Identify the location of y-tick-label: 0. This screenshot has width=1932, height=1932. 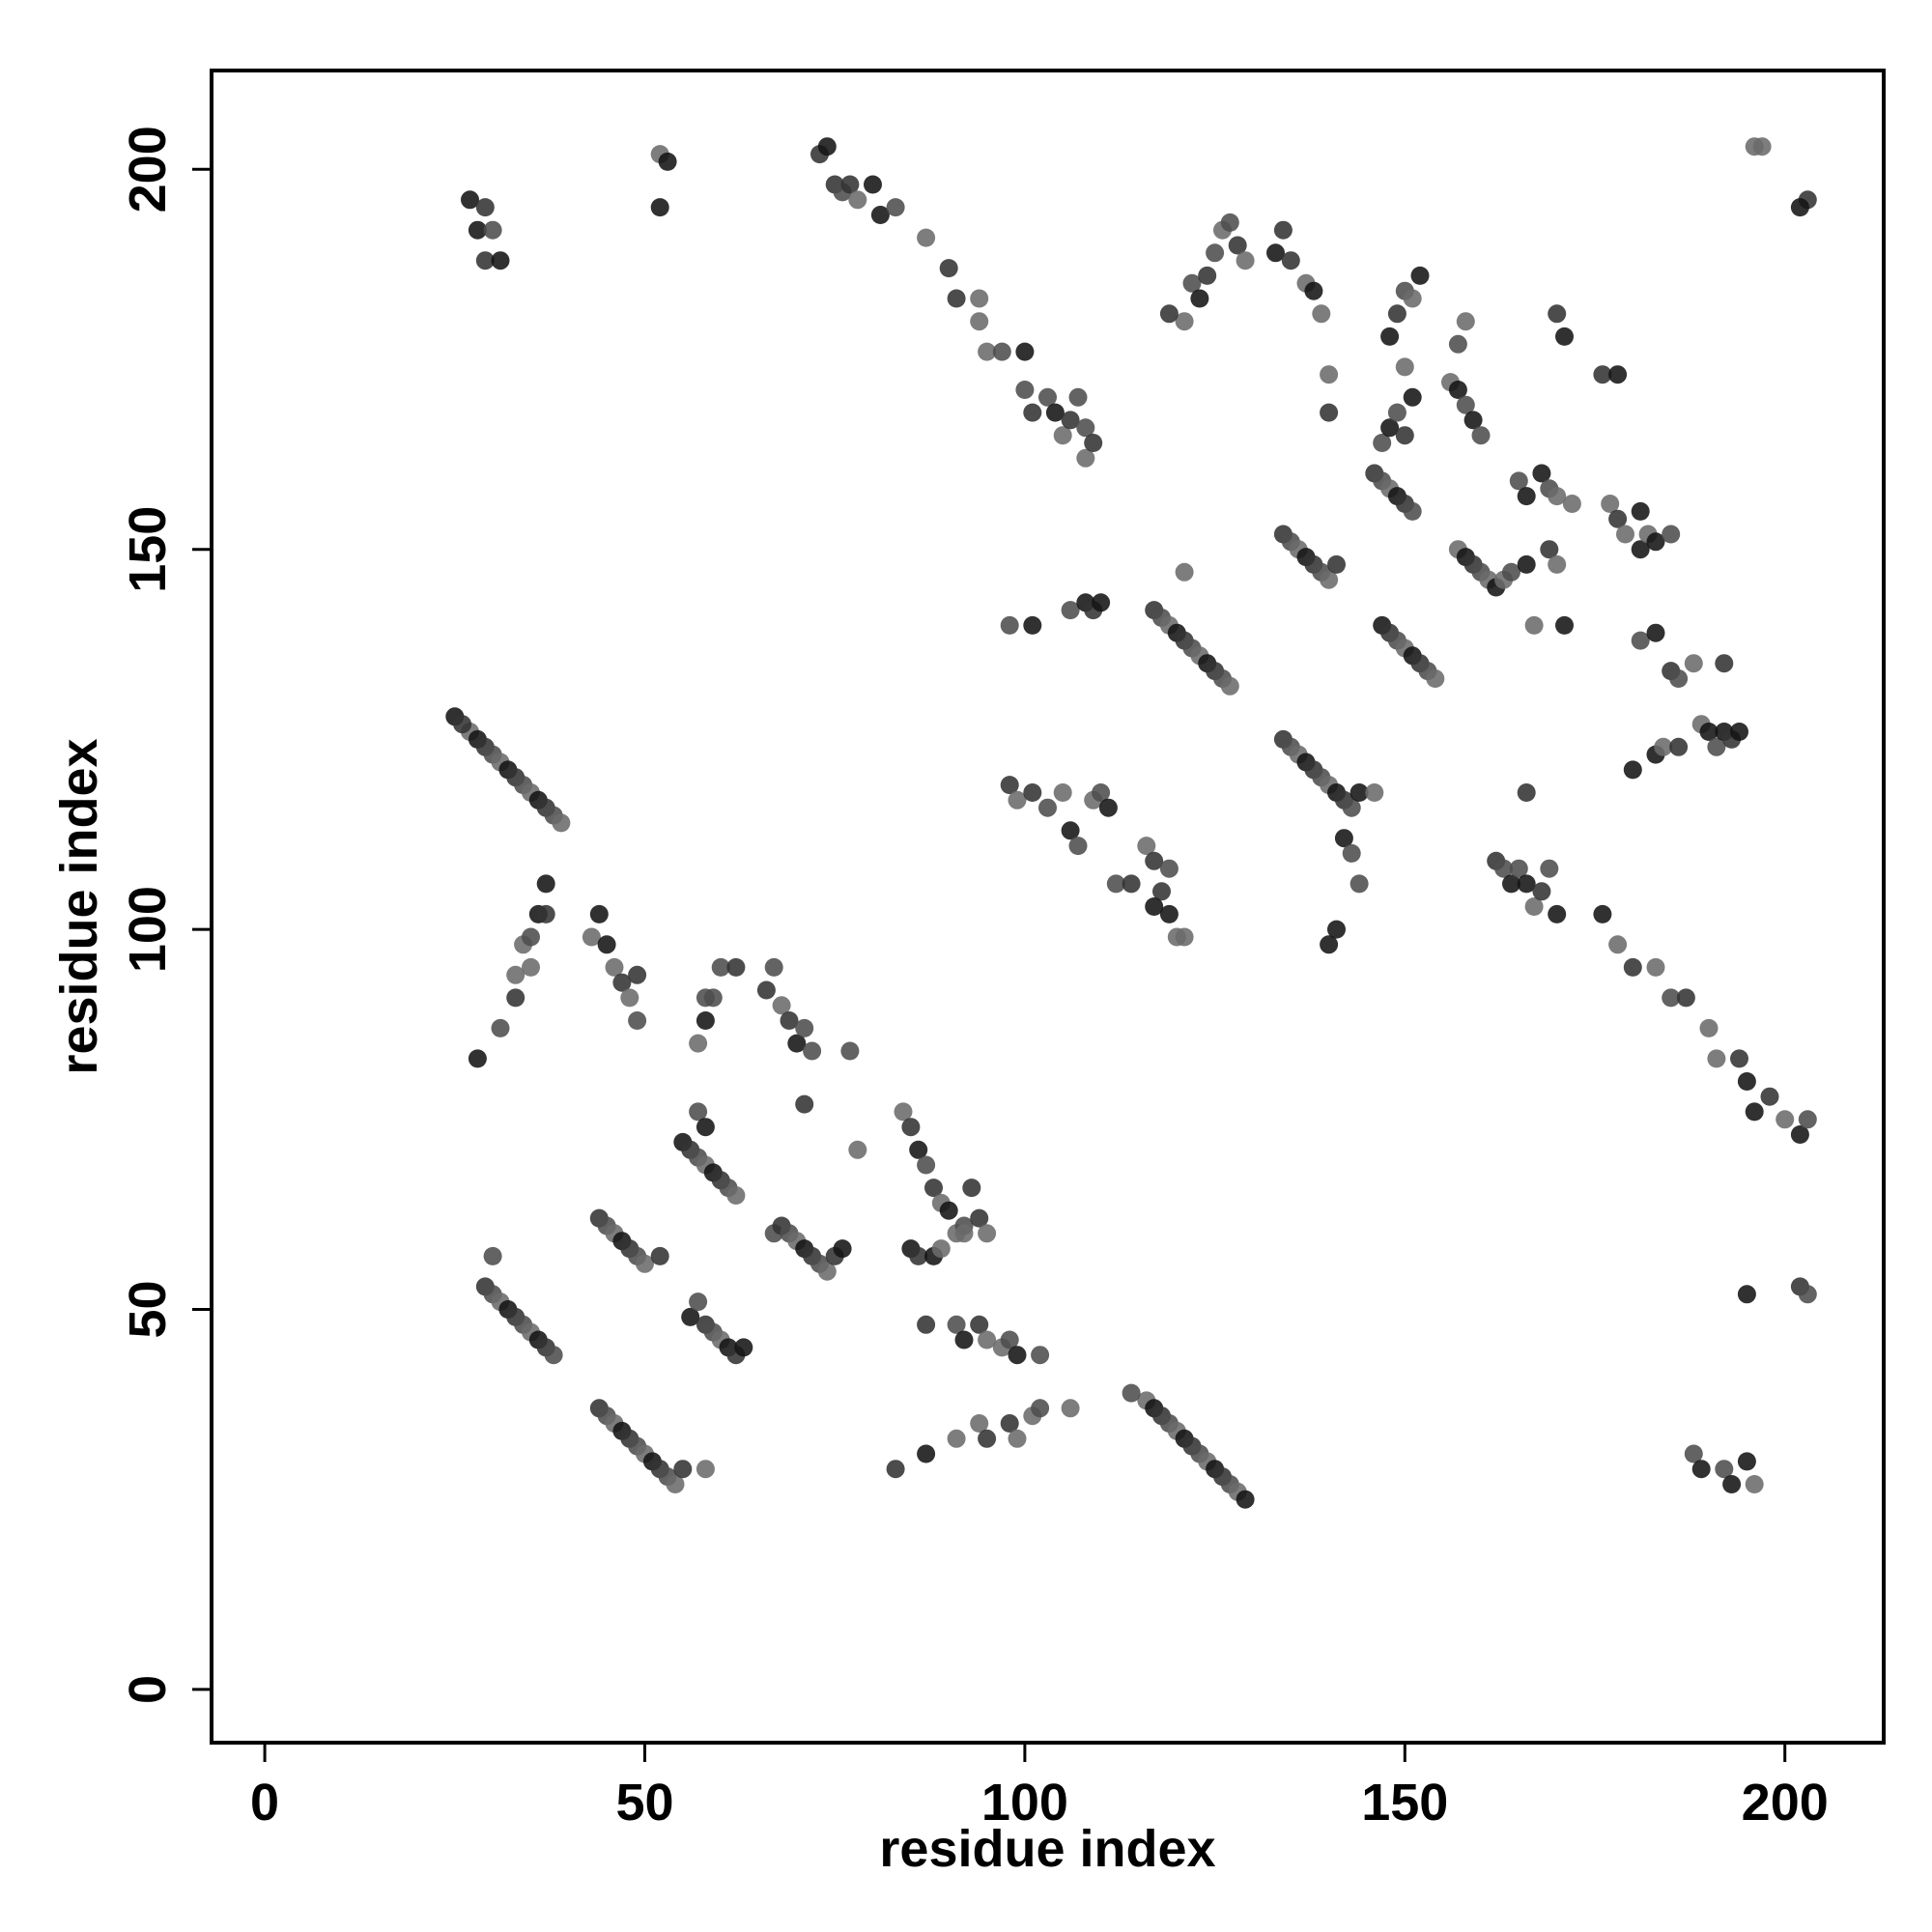
(148, 1689).